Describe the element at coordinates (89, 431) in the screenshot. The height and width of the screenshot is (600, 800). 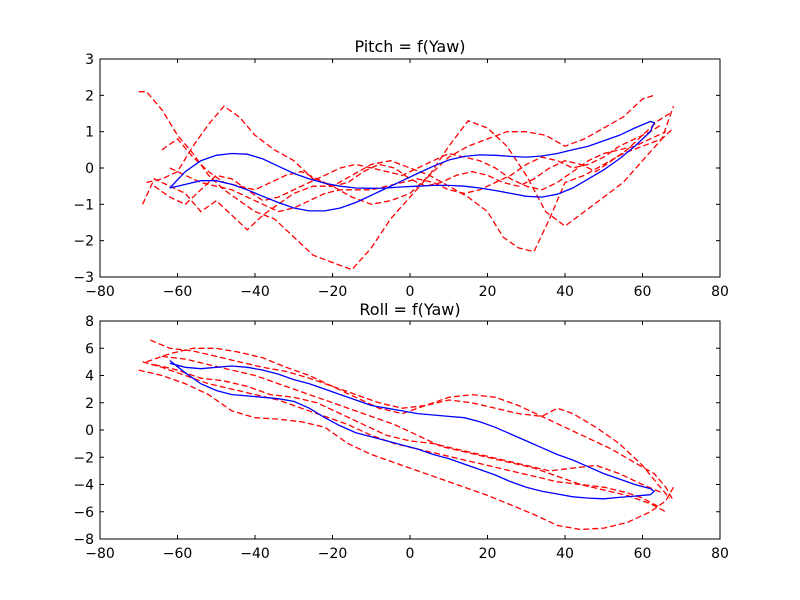
I see `roll-y-tick-label-4: 0` at that location.